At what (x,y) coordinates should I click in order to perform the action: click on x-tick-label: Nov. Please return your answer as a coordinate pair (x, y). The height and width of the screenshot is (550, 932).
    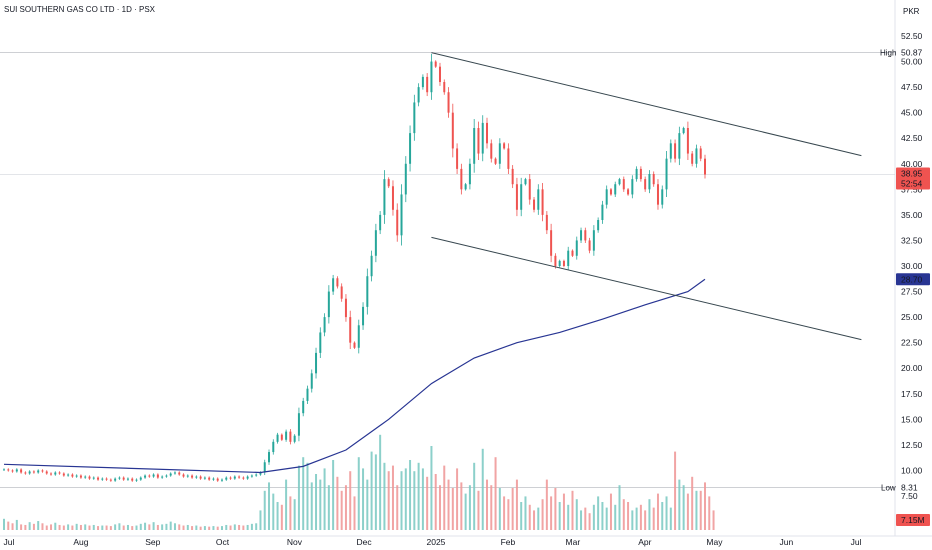
    Looking at the image, I should click on (295, 542).